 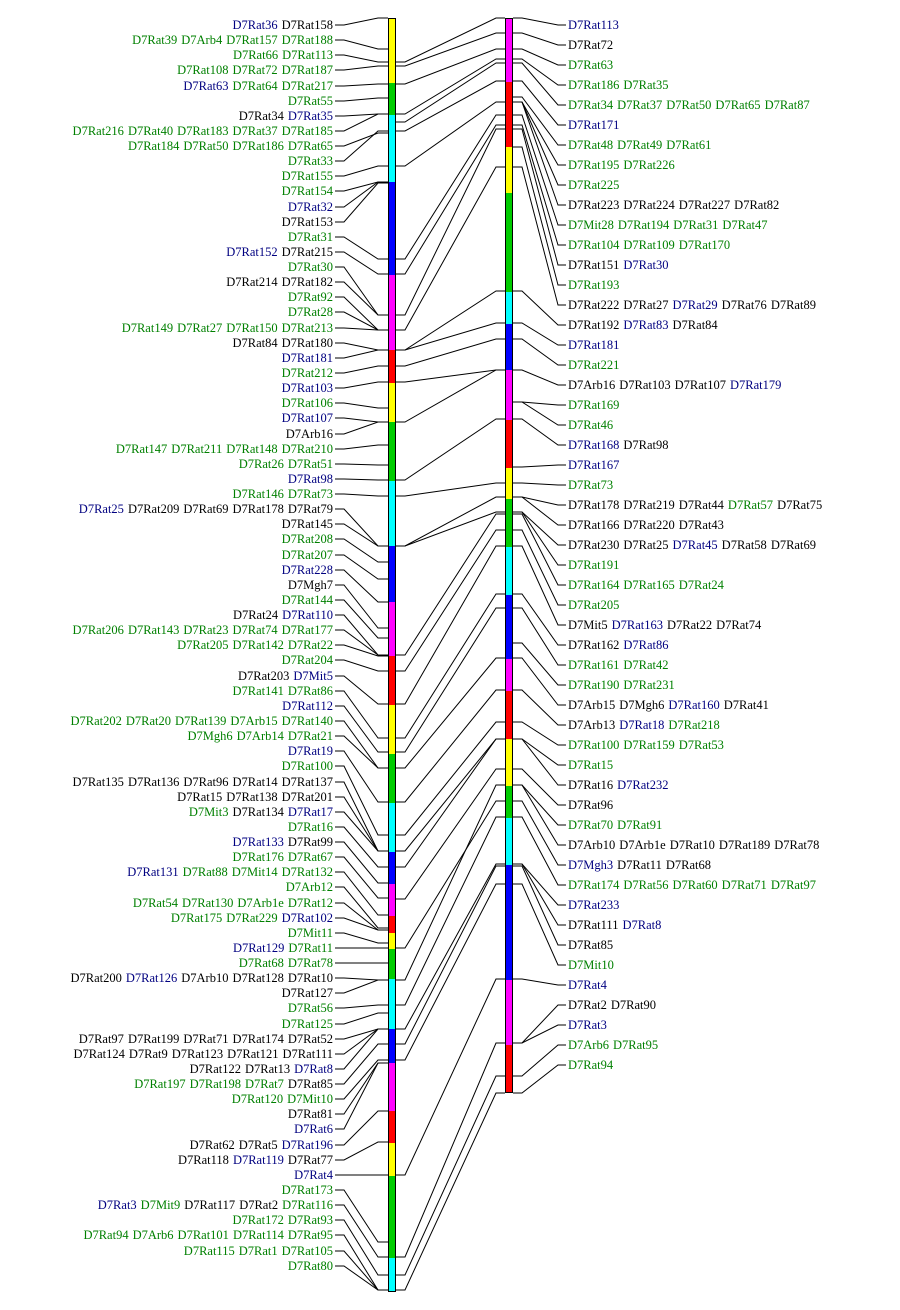 What do you see at coordinates (590, 45) in the screenshot?
I see `right-marker-label: D7Rat72` at bounding box center [590, 45].